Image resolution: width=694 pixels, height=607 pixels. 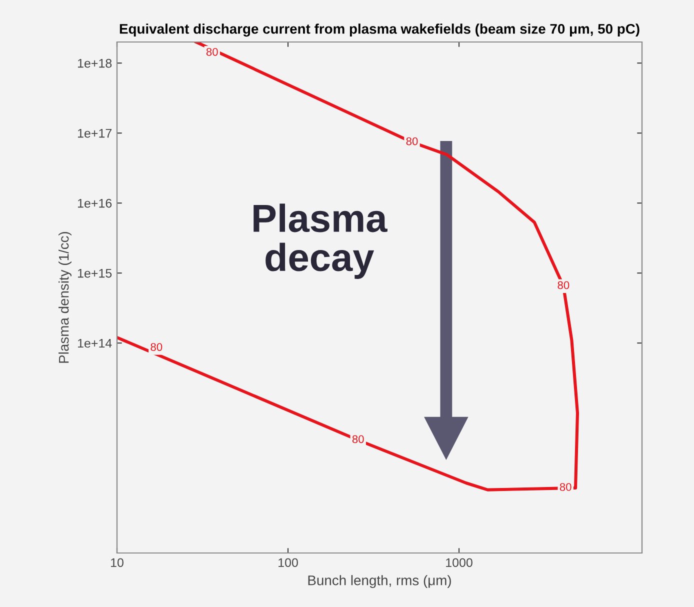 What do you see at coordinates (95, 63) in the screenshot?
I see `y-tick-label: 1e+18` at bounding box center [95, 63].